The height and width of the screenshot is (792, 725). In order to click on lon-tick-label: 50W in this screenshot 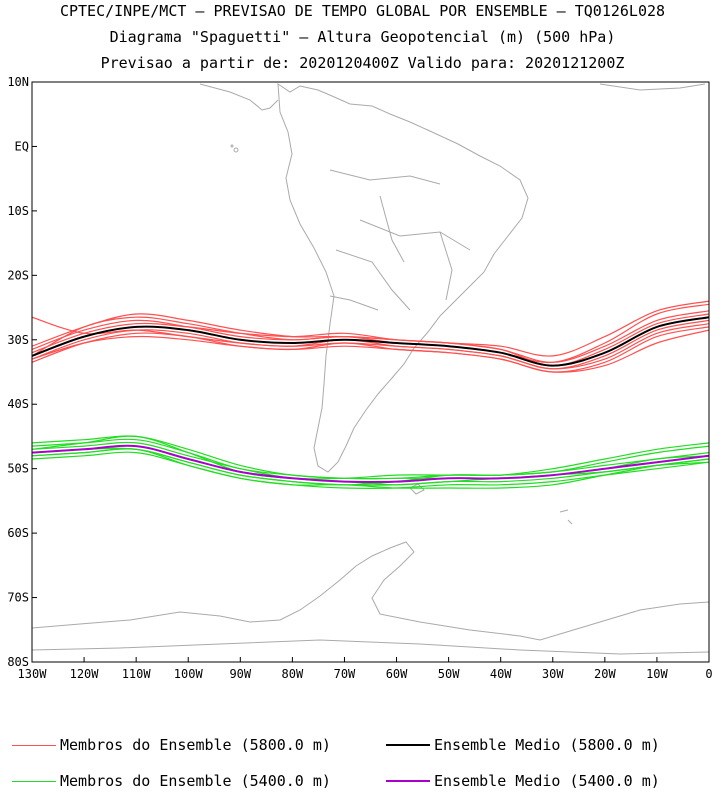, I will do `click(449, 674)`.